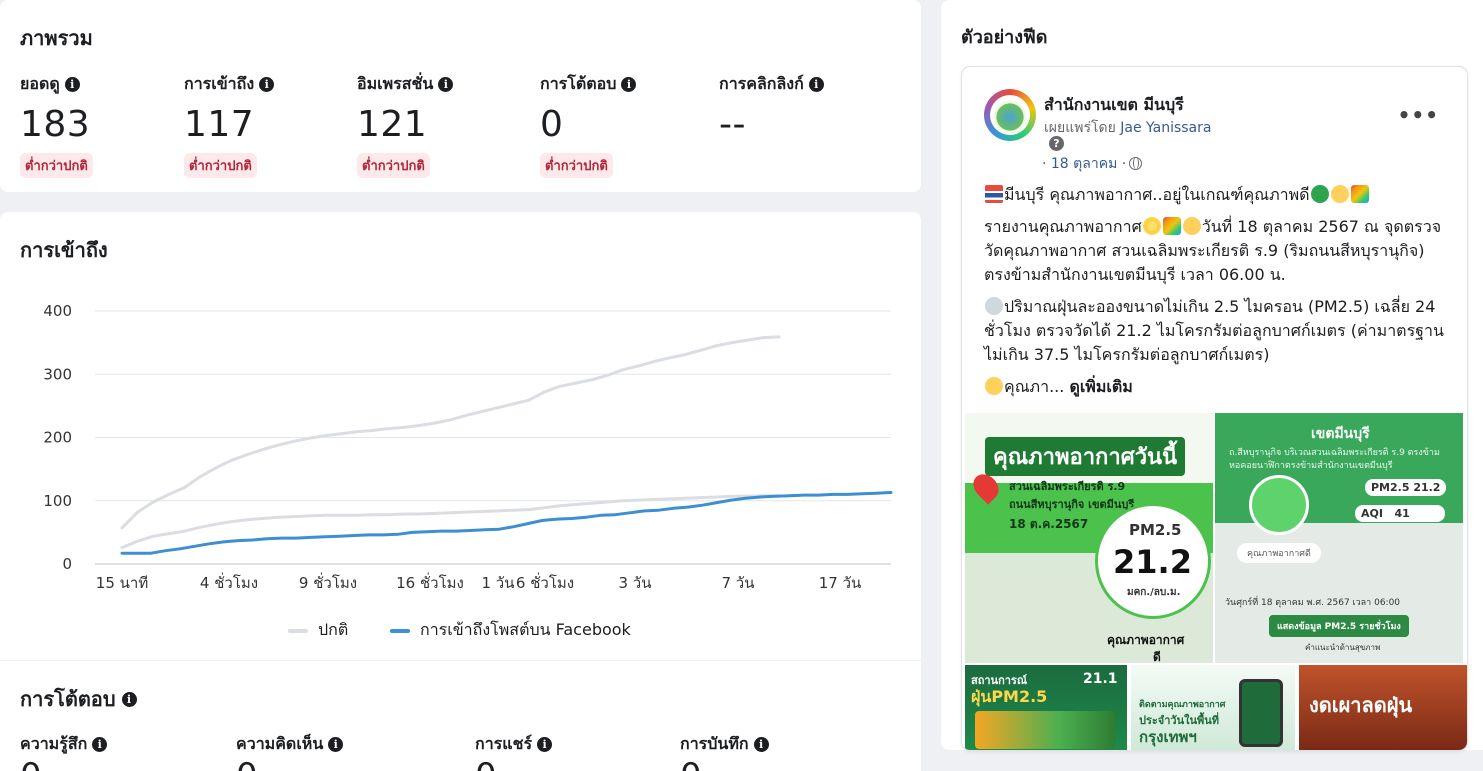 The image size is (1483, 771). What do you see at coordinates (1100, 679) in the screenshot?
I see `image-value: 21.1` at bounding box center [1100, 679].